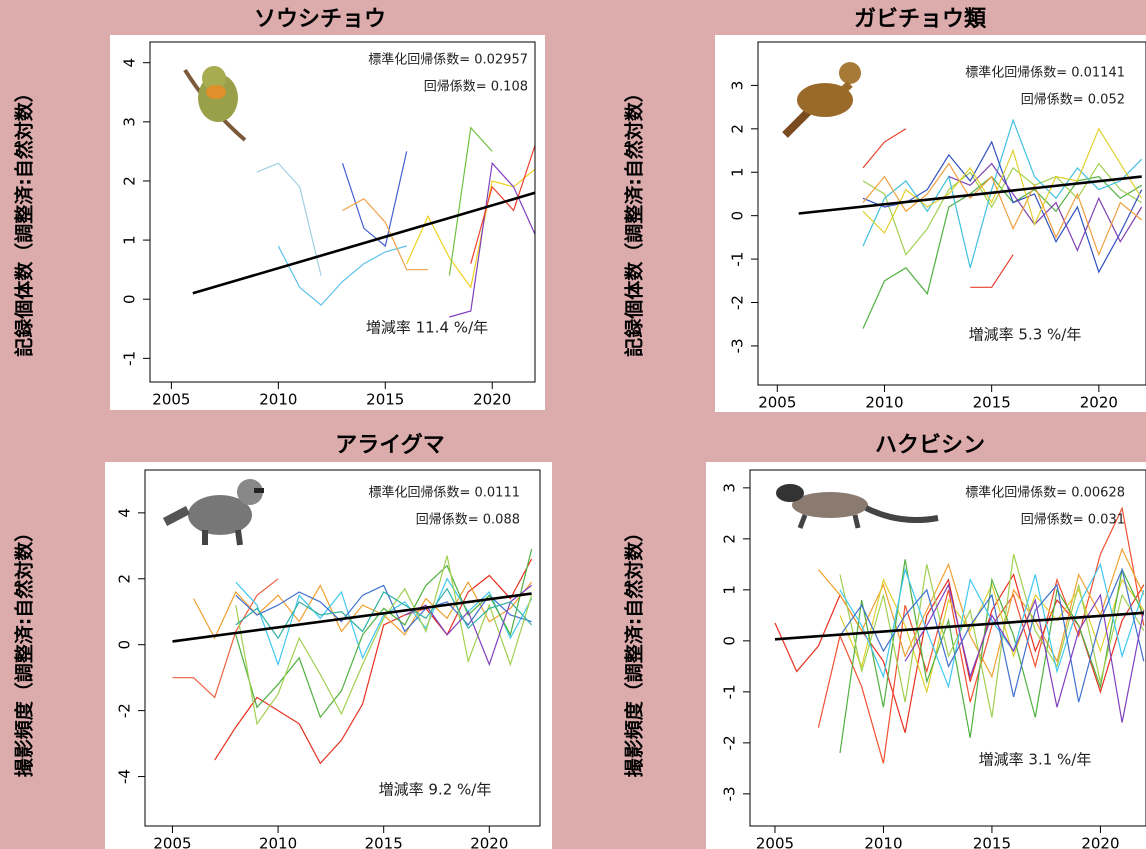  Describe the element at coordinates (857, 506) in the screenshot. I see `civet-icon` at that location.